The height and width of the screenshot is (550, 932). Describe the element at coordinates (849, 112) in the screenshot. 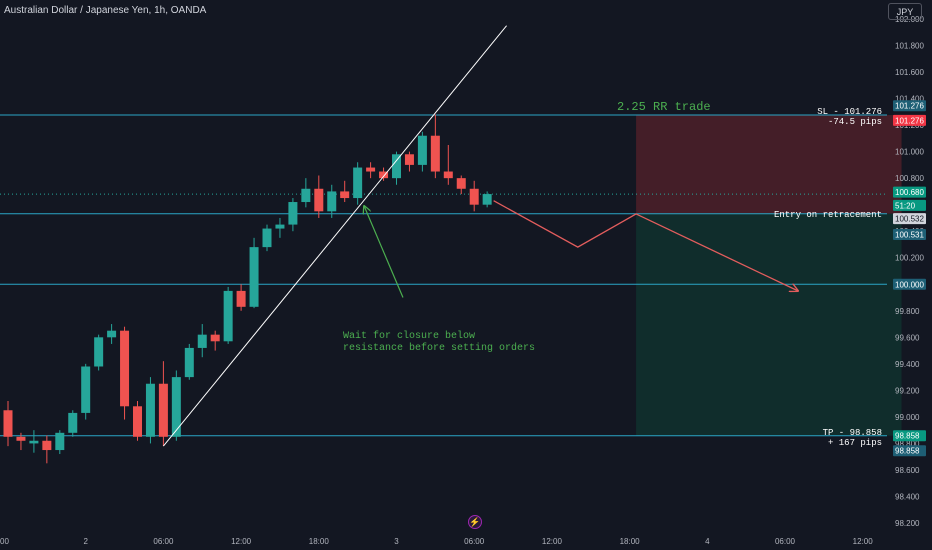

I see `sl-line-1: SL - 101.276` at that location.